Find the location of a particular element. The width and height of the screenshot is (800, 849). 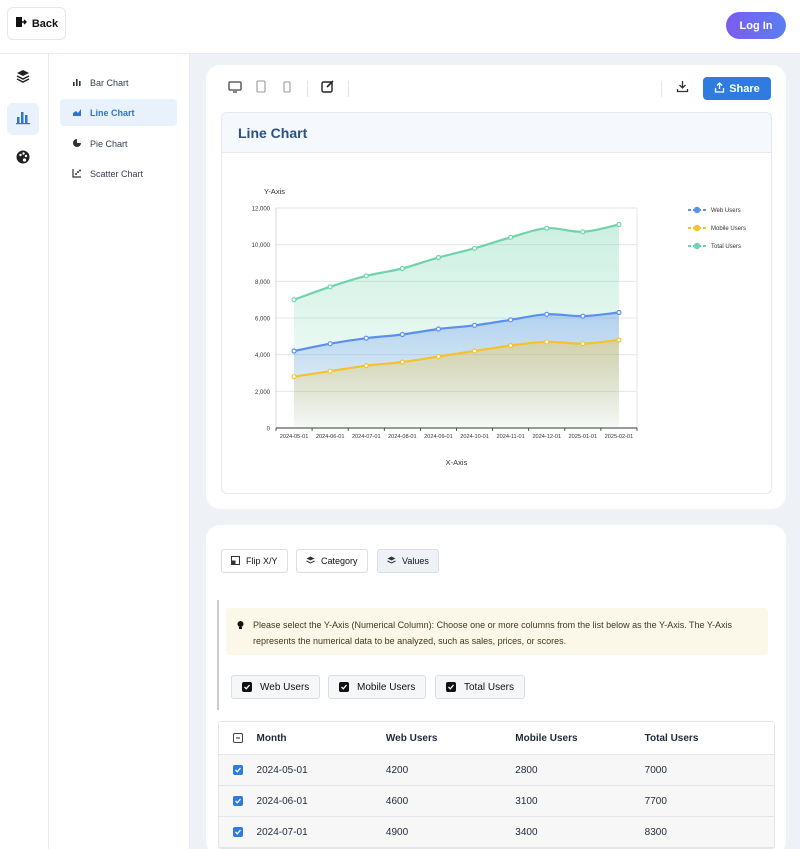

tablet-icon is located at coordinates (261, 89).